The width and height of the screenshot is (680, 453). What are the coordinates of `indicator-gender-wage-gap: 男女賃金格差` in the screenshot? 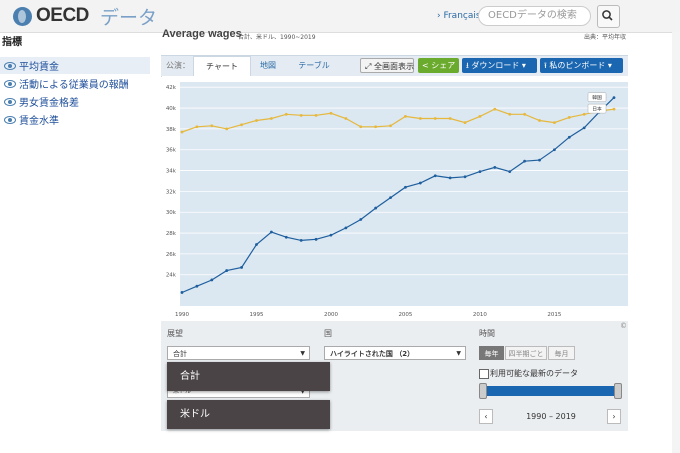 It's located at (75, 101).